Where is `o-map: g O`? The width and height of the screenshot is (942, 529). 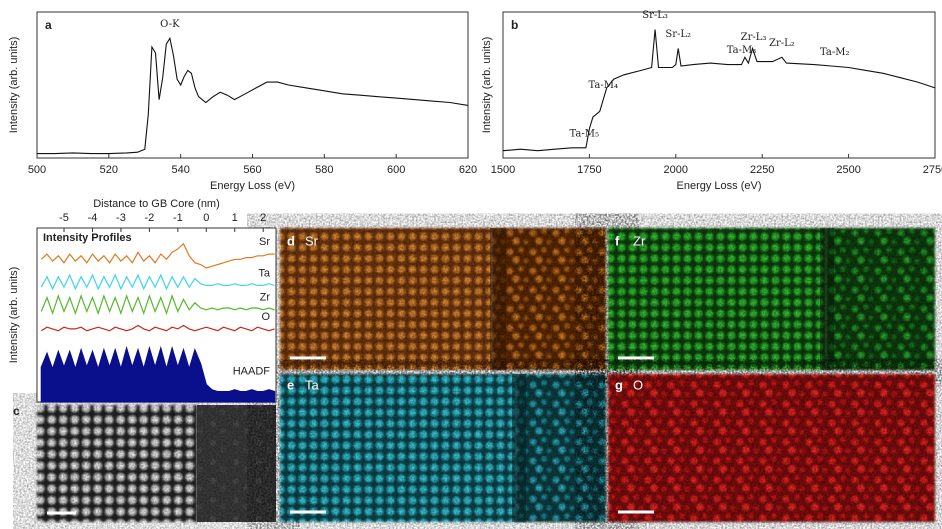
o-map: g O is located at coordinates (771, 448).